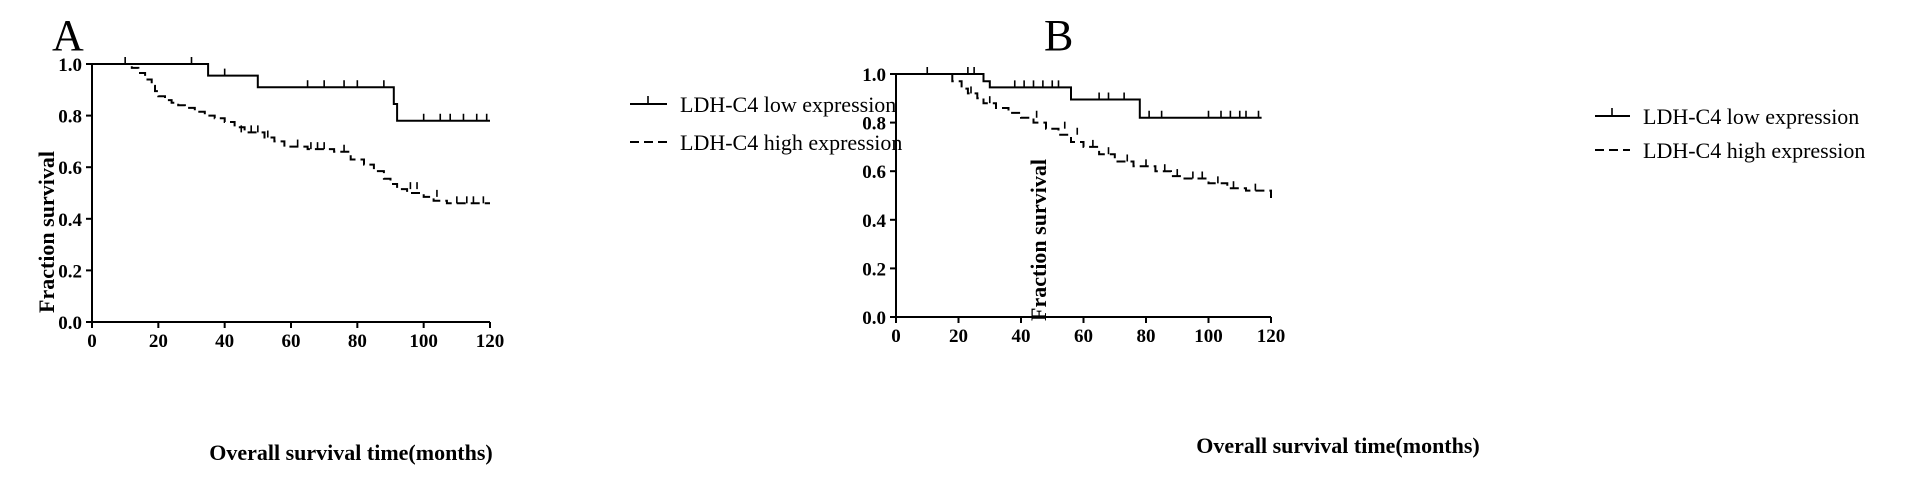 The height and width of the screenshot is (483, 1927). I want to click on y-tick-label-a: 0.2, so click(70, 271).